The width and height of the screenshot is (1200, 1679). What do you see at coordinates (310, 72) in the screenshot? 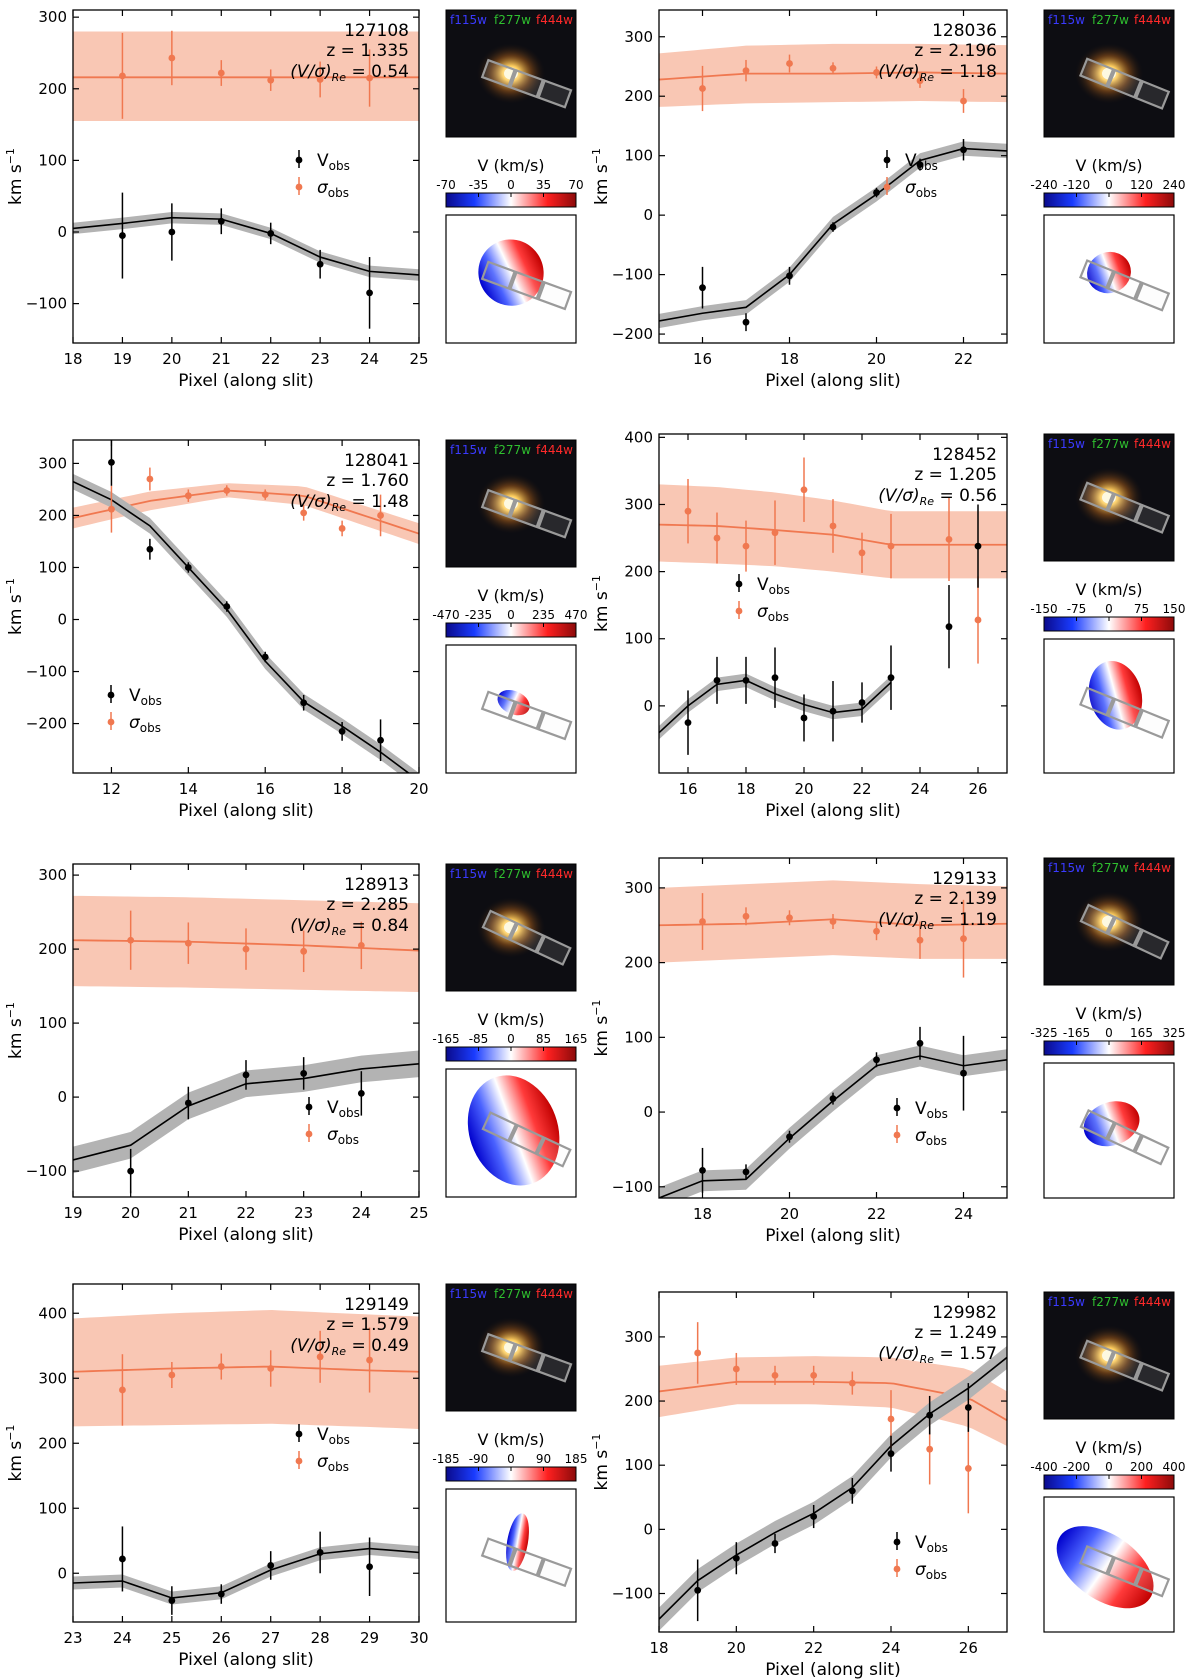
I see `vsigma-prefix: (V/σ)` at bounding box center [310, 72].